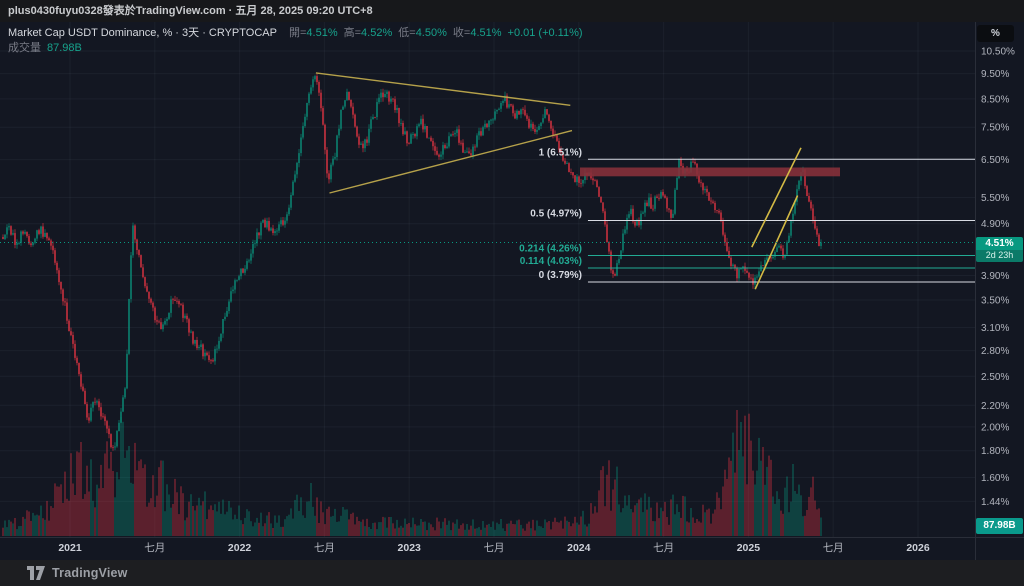  What do you see at coordinates (995, 33) in the screenshot?
I see `percent-scale-button: %` at bounding box center [995, 33].